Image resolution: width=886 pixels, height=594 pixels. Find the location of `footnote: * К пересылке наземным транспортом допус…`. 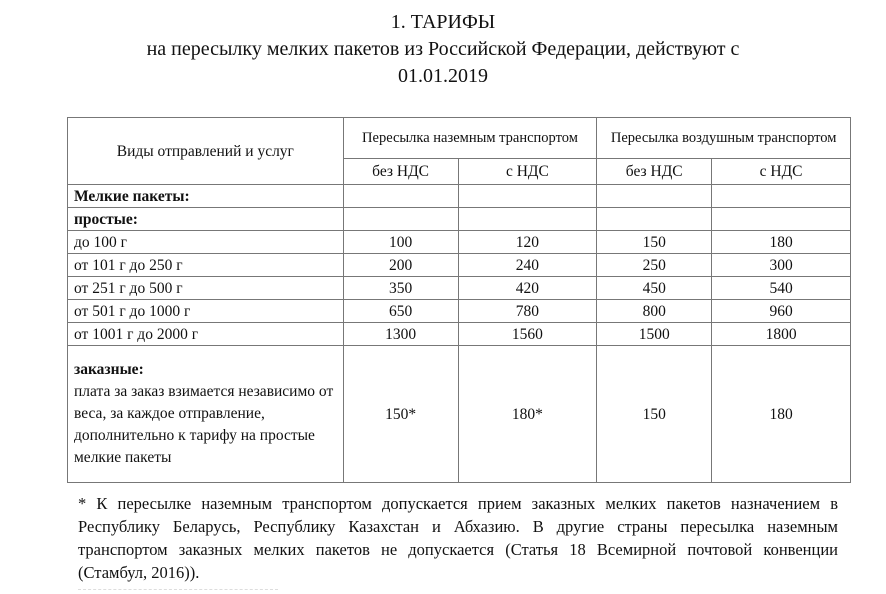

footnote: * К пересылке наземным транспортом допус… is located at coordinates (458, 538).